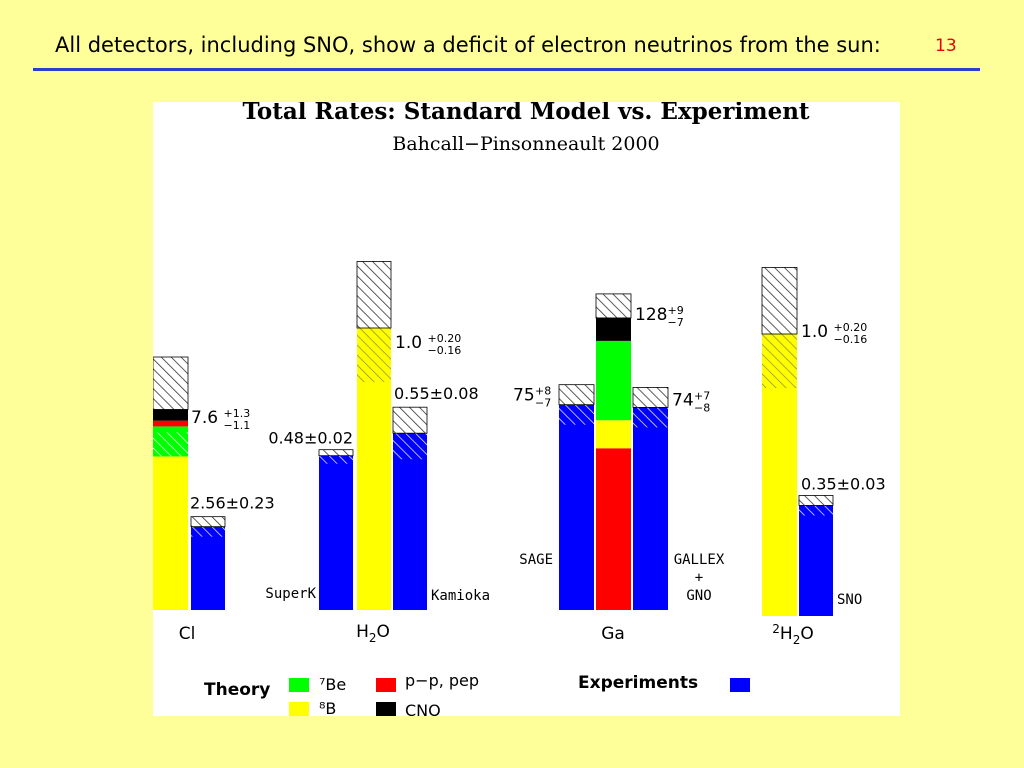 This screenshot has height=768, width=1024. I want to click on label-h2o-theory-plus: +0.20, so click(445, 338).